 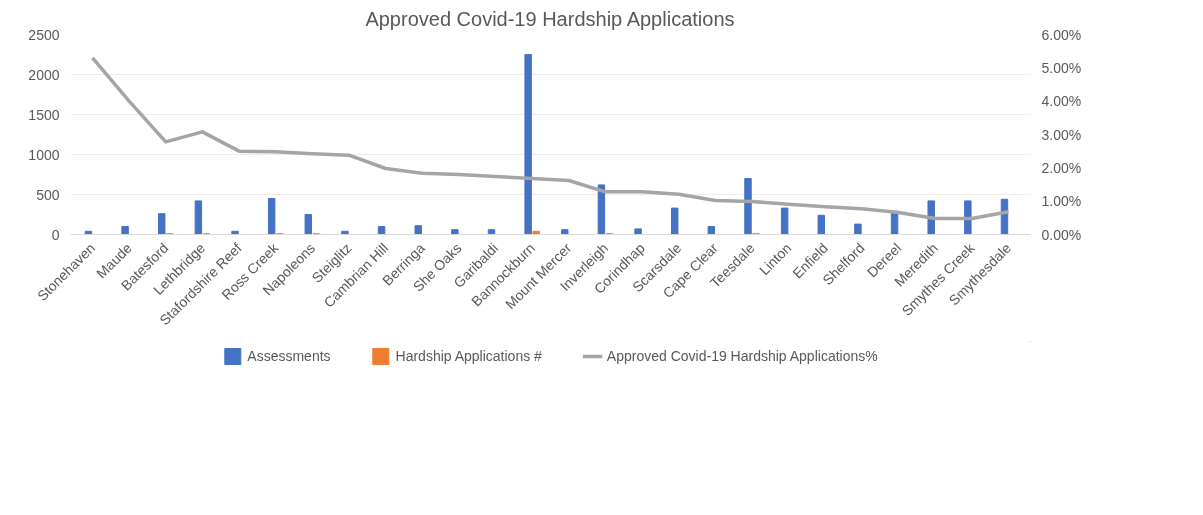 I want to click on y-tick-label: 2500, so click(x=44, y=34).